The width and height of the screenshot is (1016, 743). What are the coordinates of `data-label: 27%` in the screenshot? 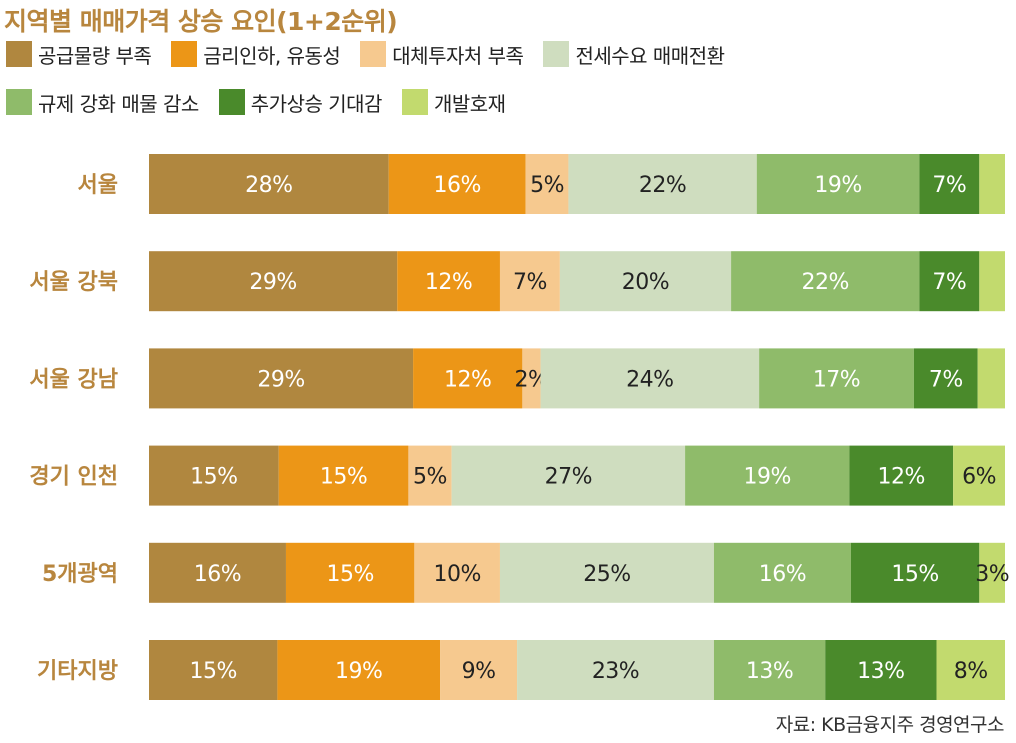 It's located at (568, 477).